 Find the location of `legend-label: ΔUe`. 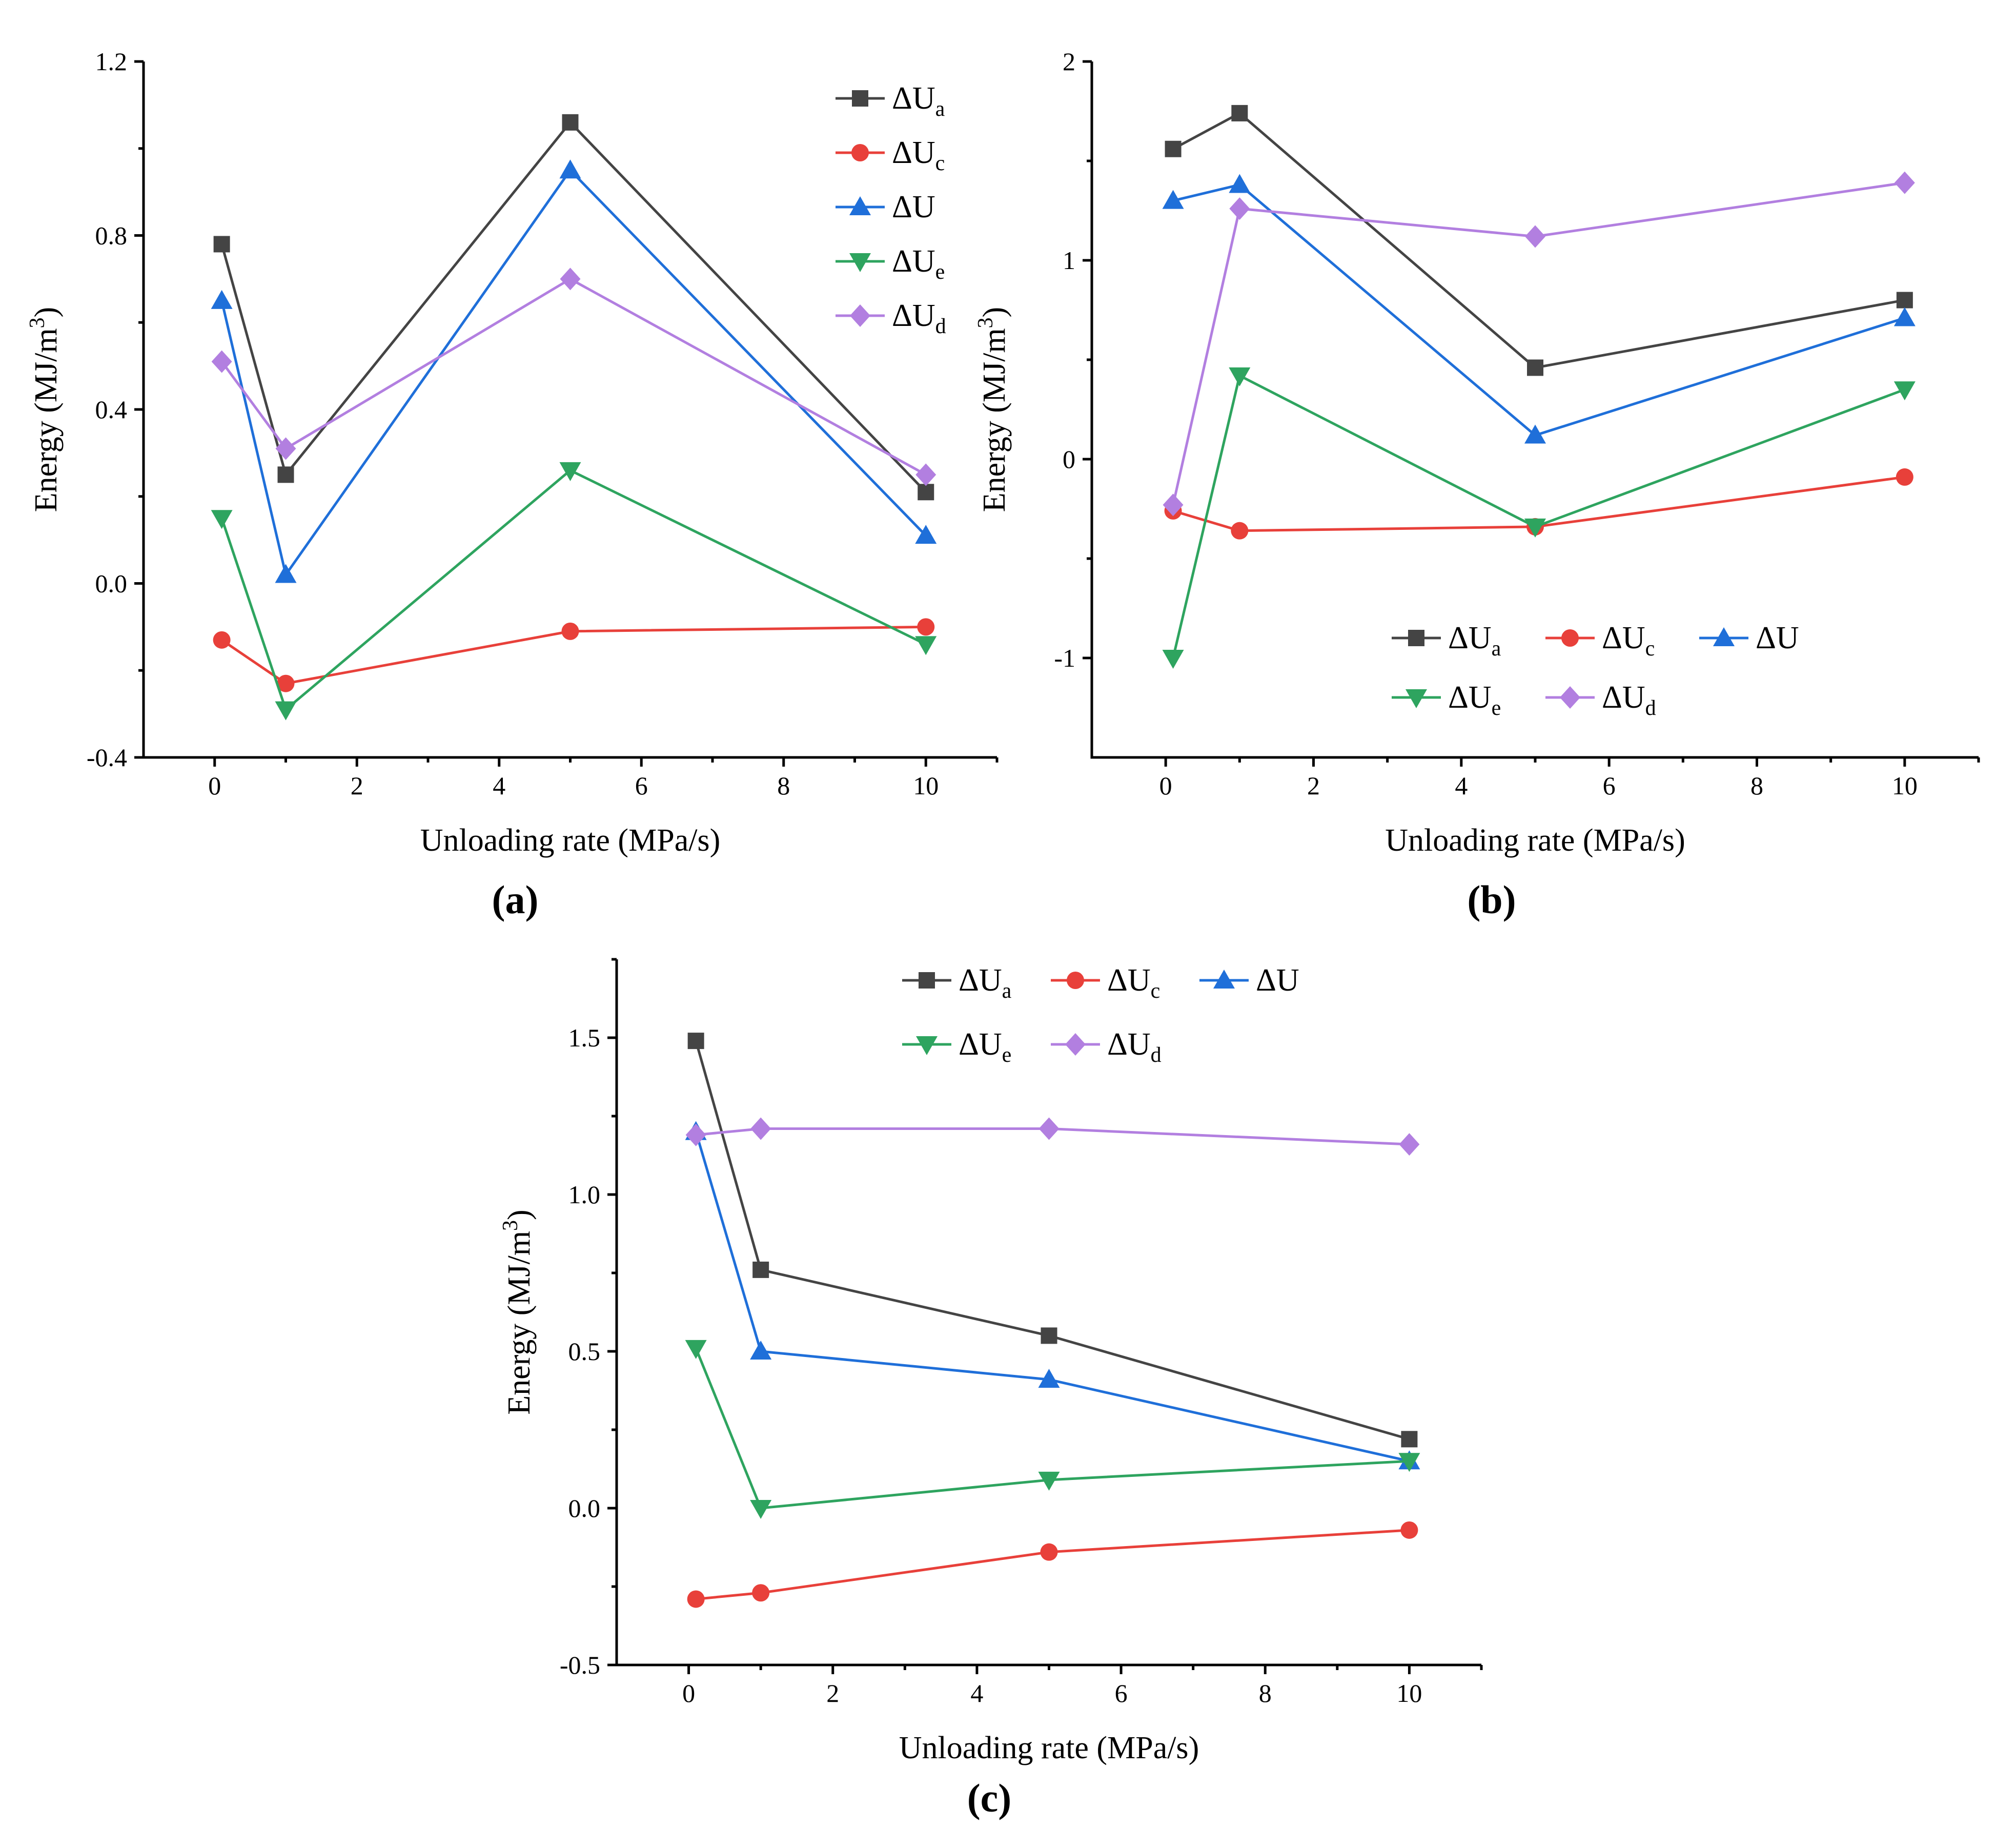

legend-label: ΔUe is located at coordinates (1475, 700).